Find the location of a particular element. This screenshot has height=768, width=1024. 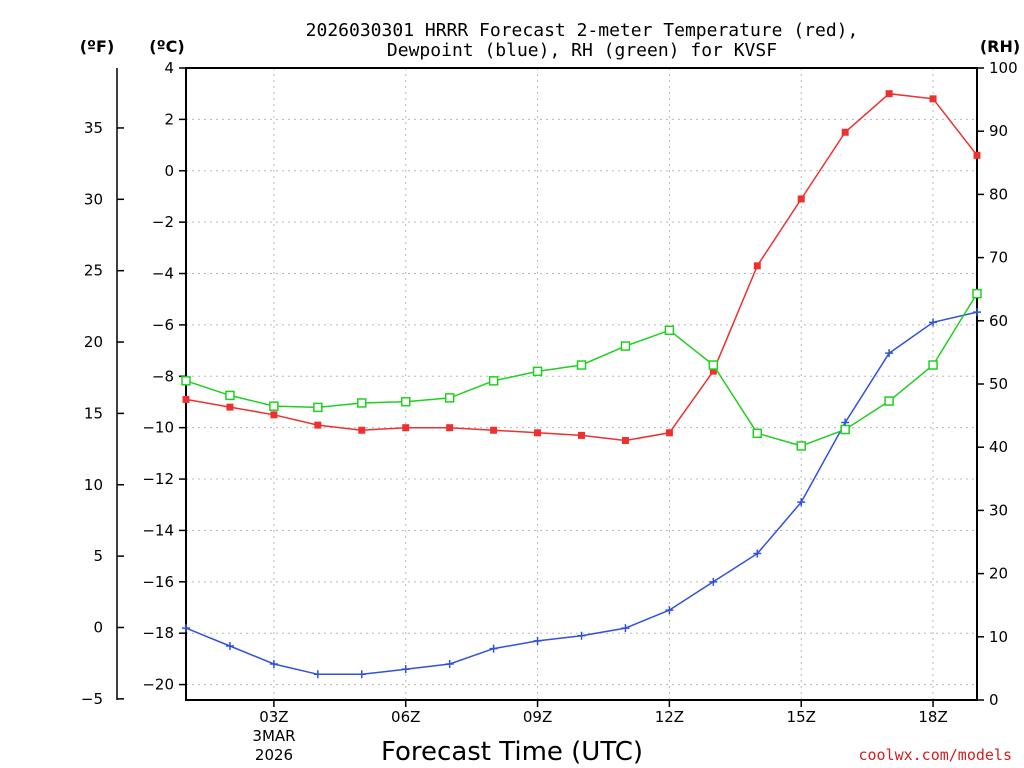

rh-tick-label: 90 is located at coordinates (998, 131).